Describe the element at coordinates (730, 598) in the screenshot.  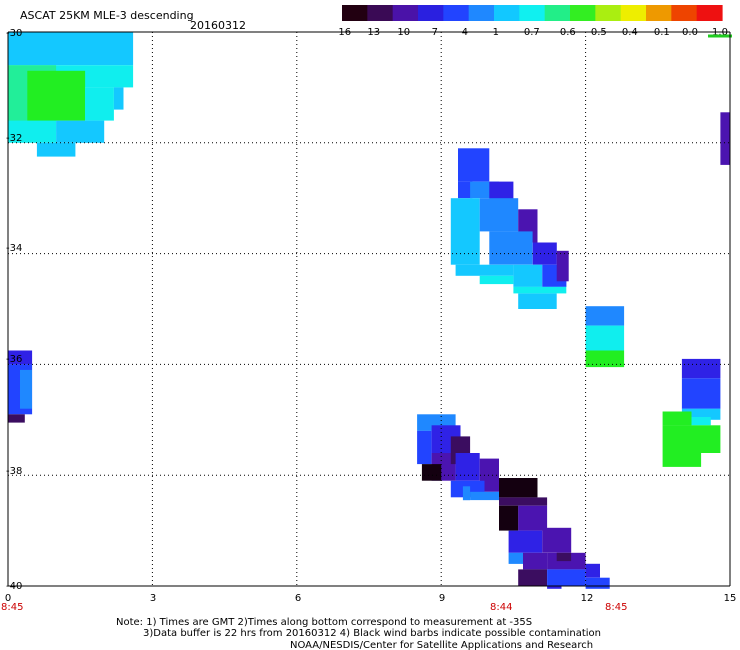
I see `lon-label: 15` at that location.